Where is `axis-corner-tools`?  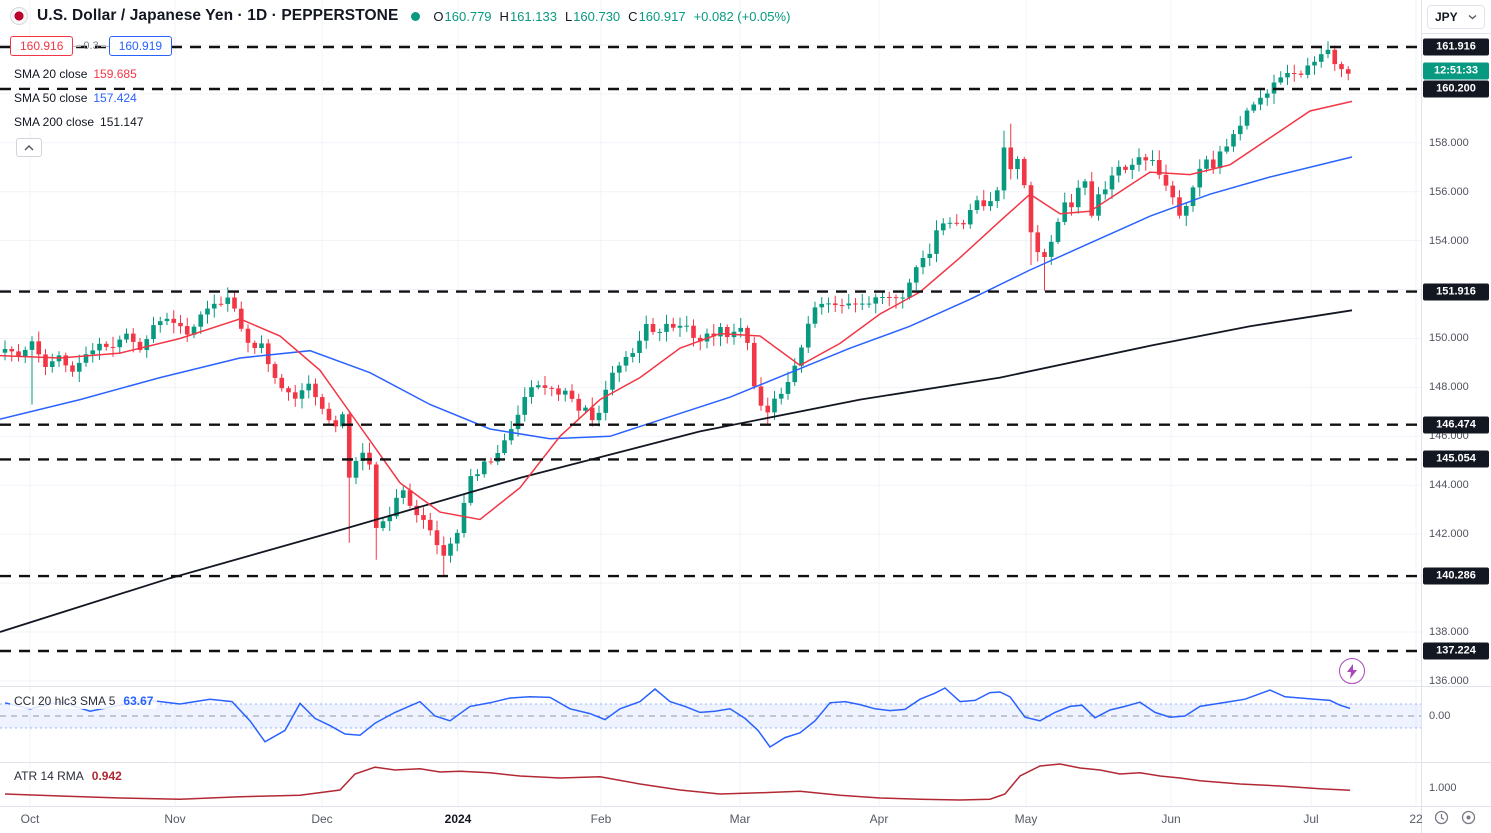 axis-corner-tools is located at coordinates (1455, 817).